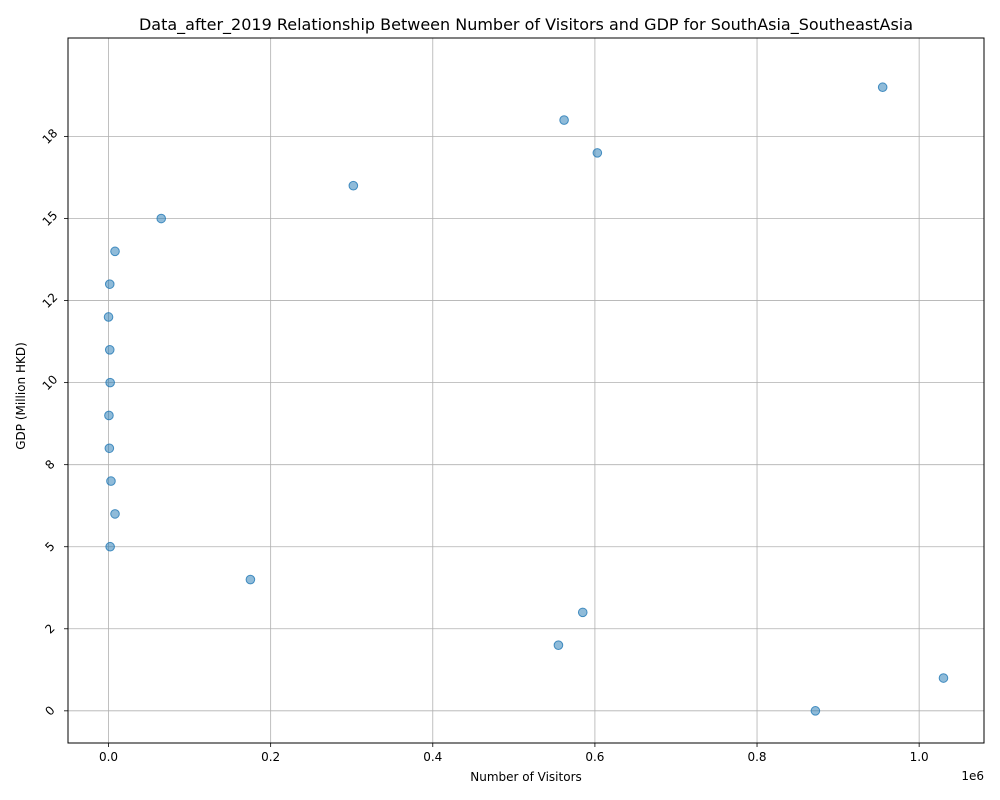 The image size is (1000, 800). What do you see at coordinates (919, 757) in the screenshot?
I see `x-tick-label: 1.0` at bounding box center [919, 757].